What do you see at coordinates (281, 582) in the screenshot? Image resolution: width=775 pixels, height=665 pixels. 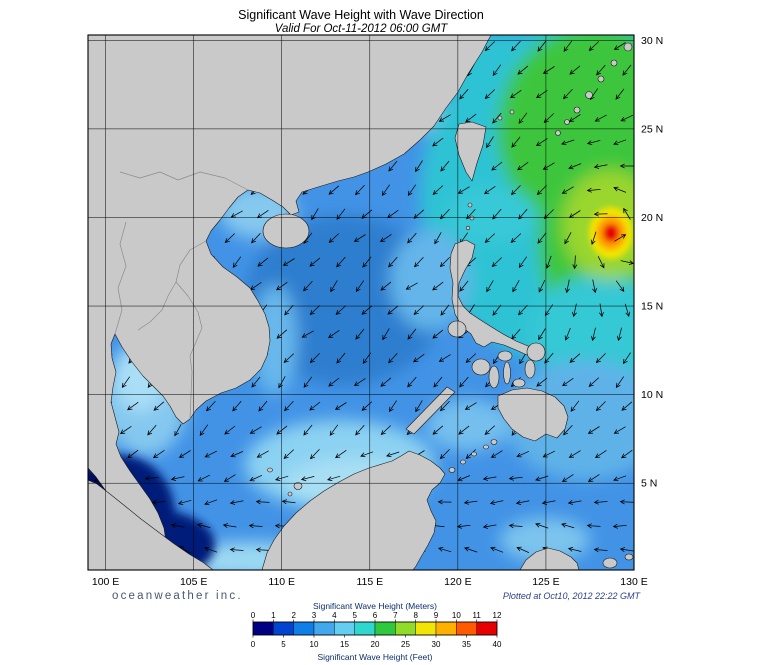 I see `lon-tick-label: 110 E` at bounding box center [281, 582].